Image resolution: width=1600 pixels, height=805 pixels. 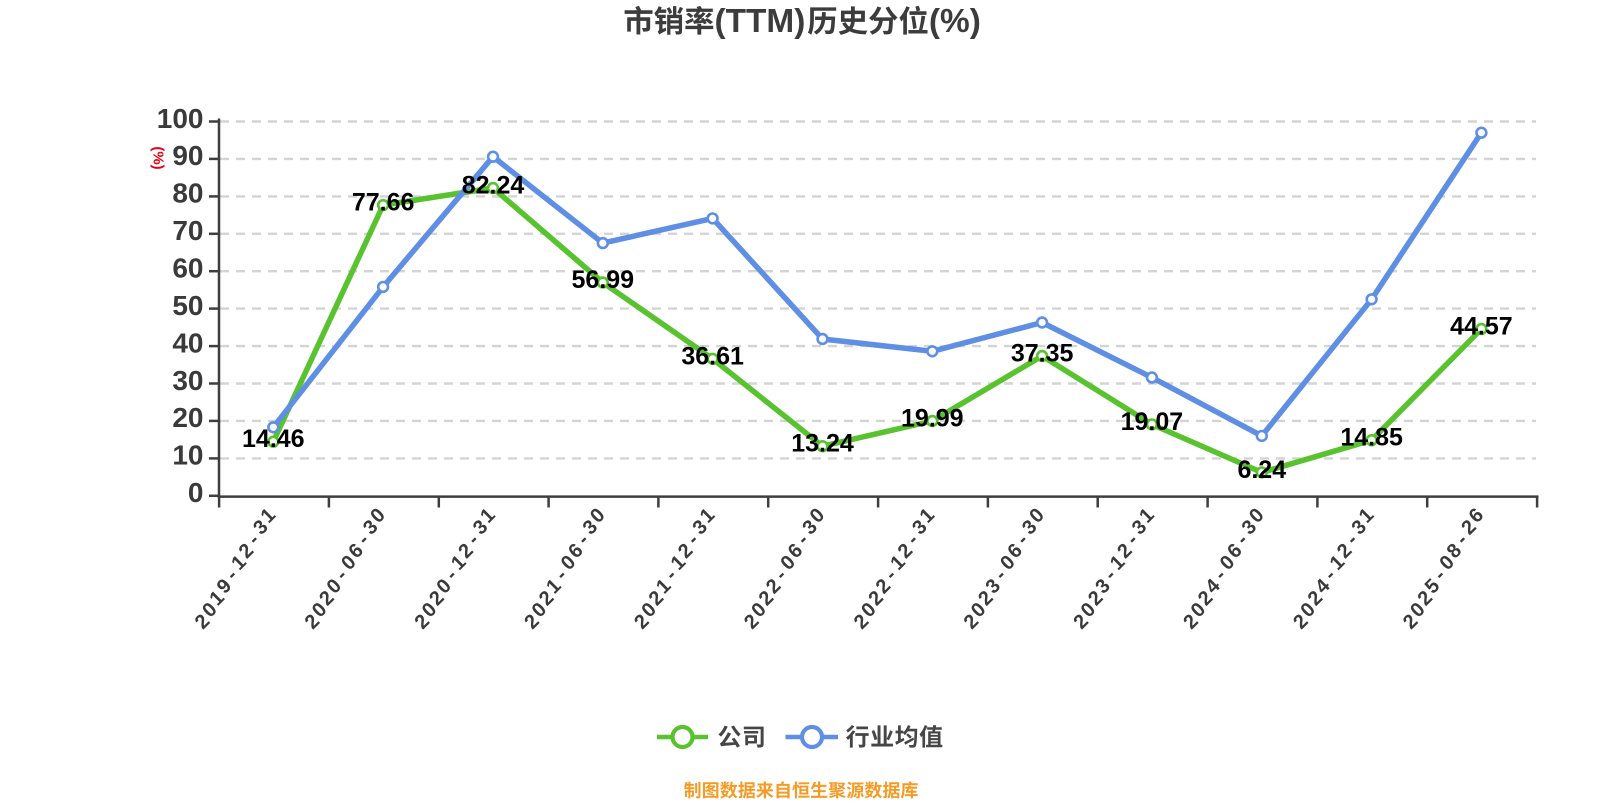 What do you see at coordinates (932, 419) in the screenshot?
I see `svg-text: 19.99` at bounding box center [932, 419].